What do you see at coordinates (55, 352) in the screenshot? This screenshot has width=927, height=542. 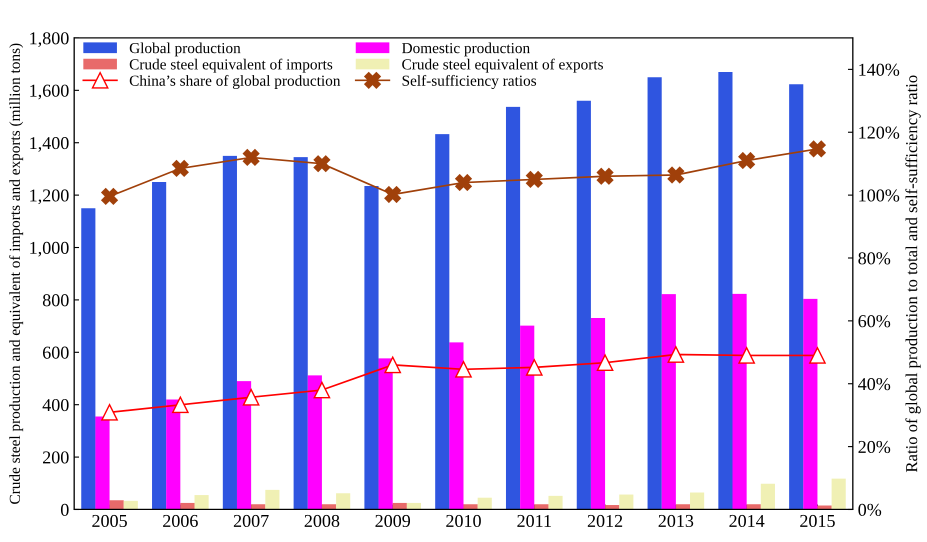 I see `y-tick-label: 600` at bounding box center [55, 352].